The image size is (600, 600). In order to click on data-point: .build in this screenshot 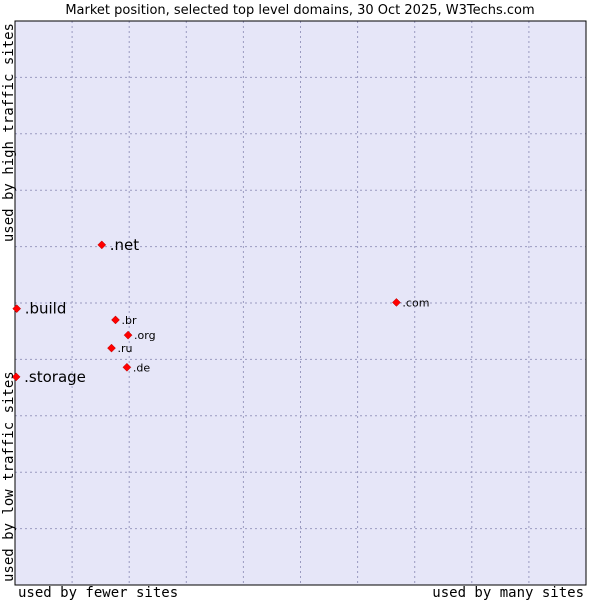, I will do `click(39, 309)`.